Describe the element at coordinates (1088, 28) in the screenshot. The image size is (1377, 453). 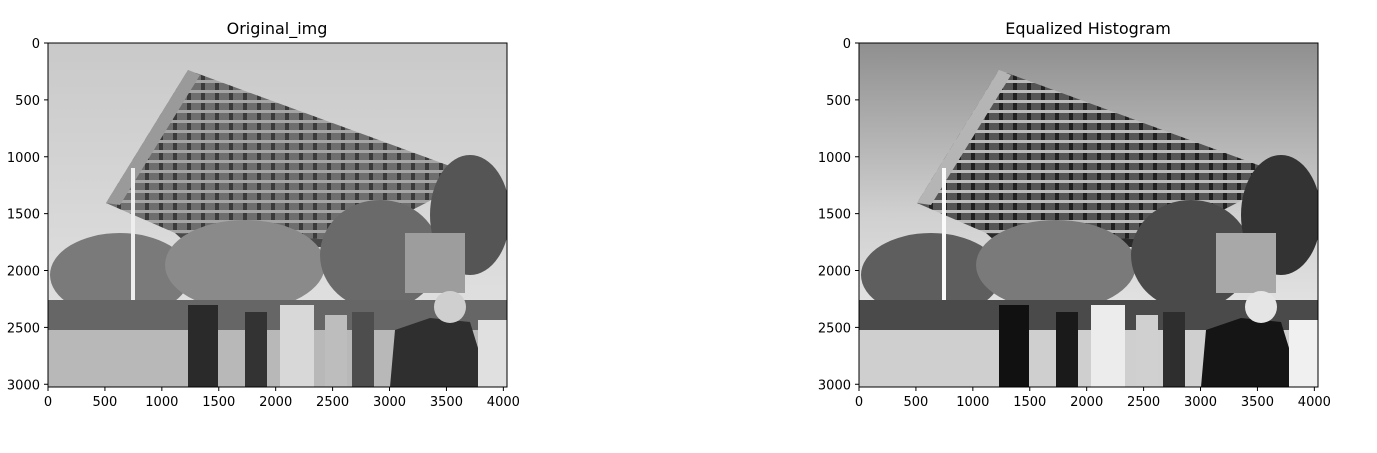
I see `panel-equalized-title: Equalized Histogram` at that location.